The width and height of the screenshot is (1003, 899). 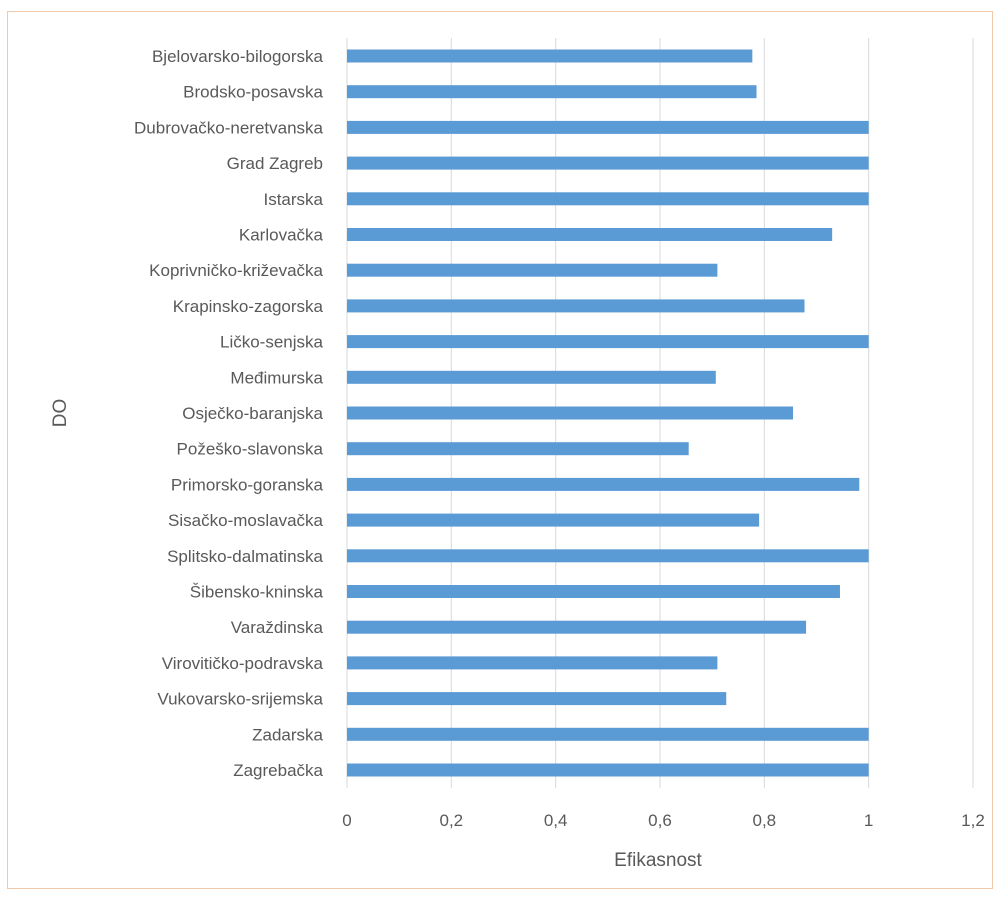 What do you see at coordinates (247, 484) in the screenshot?
I see `category-label: Primorsko-goranska` at bounding box center [247, 484].